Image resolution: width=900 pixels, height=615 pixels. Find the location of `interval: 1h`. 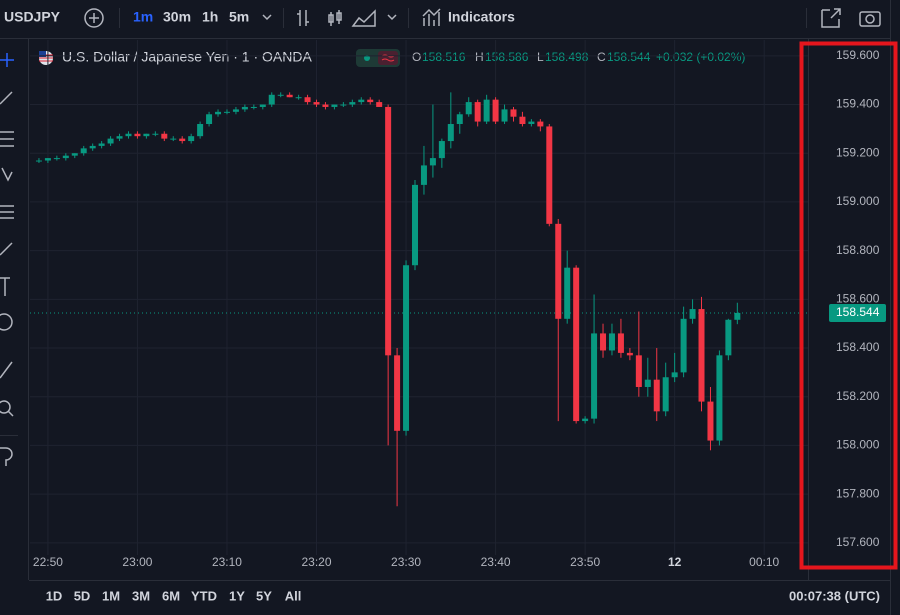

interval: 1h is located at coordinates (210, 17).